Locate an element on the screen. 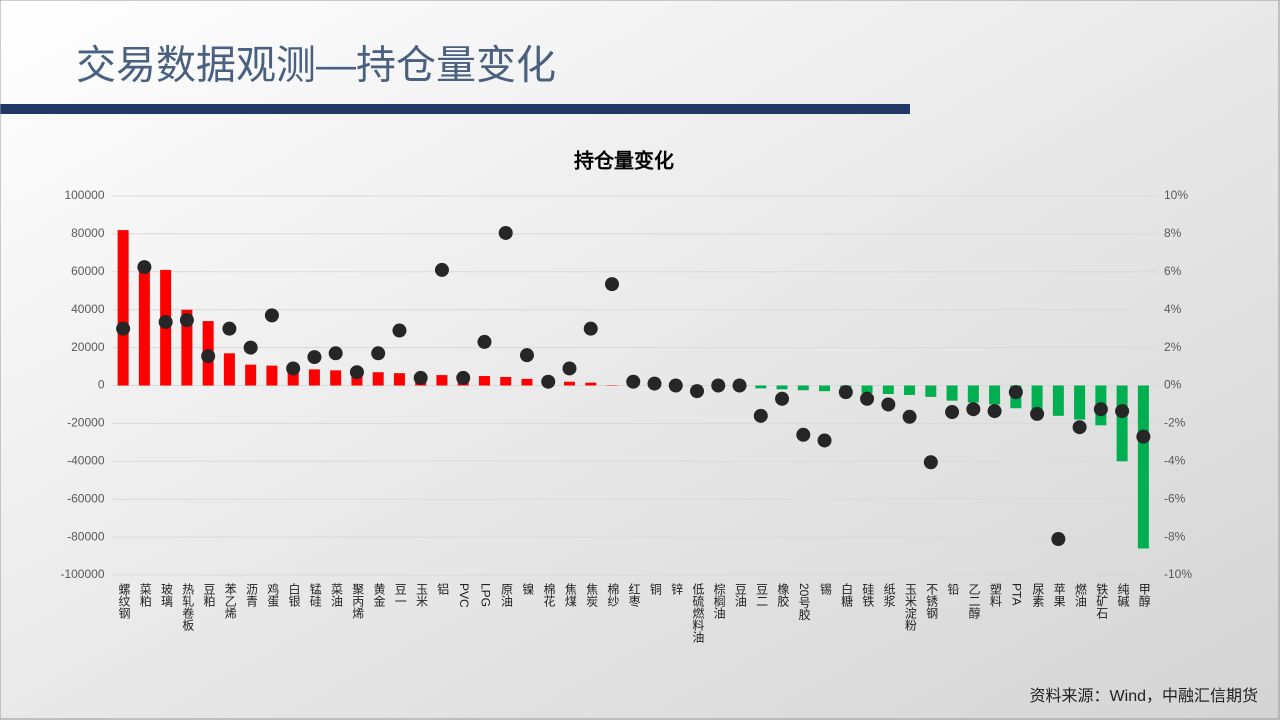 Image resolution: width=1280 pixels, height=720 pixels. x-tick-label: 白银 is located at coordinates (294, 594).